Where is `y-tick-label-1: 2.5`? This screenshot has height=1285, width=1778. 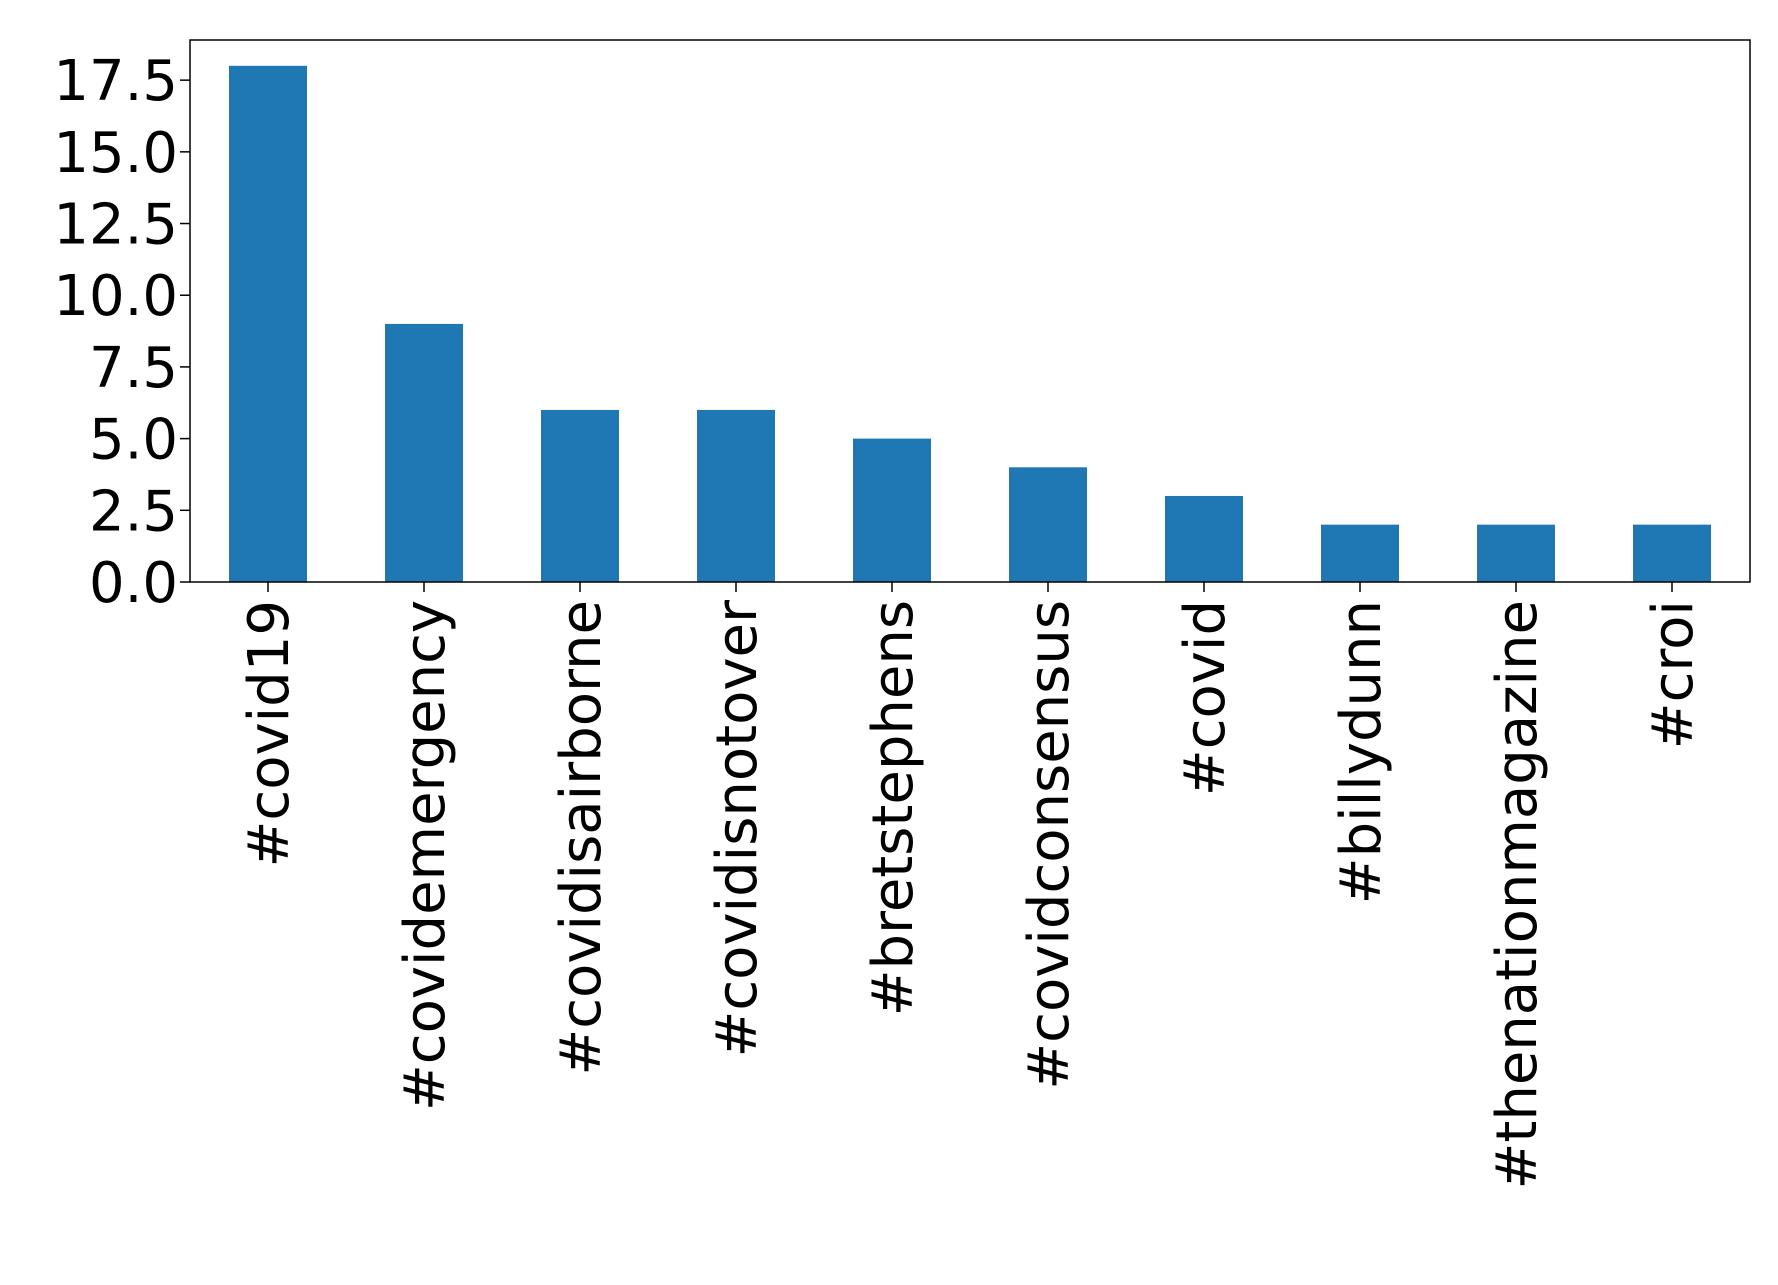
y-tick-label-1: 2.5 is located at coordinates (133, 511).